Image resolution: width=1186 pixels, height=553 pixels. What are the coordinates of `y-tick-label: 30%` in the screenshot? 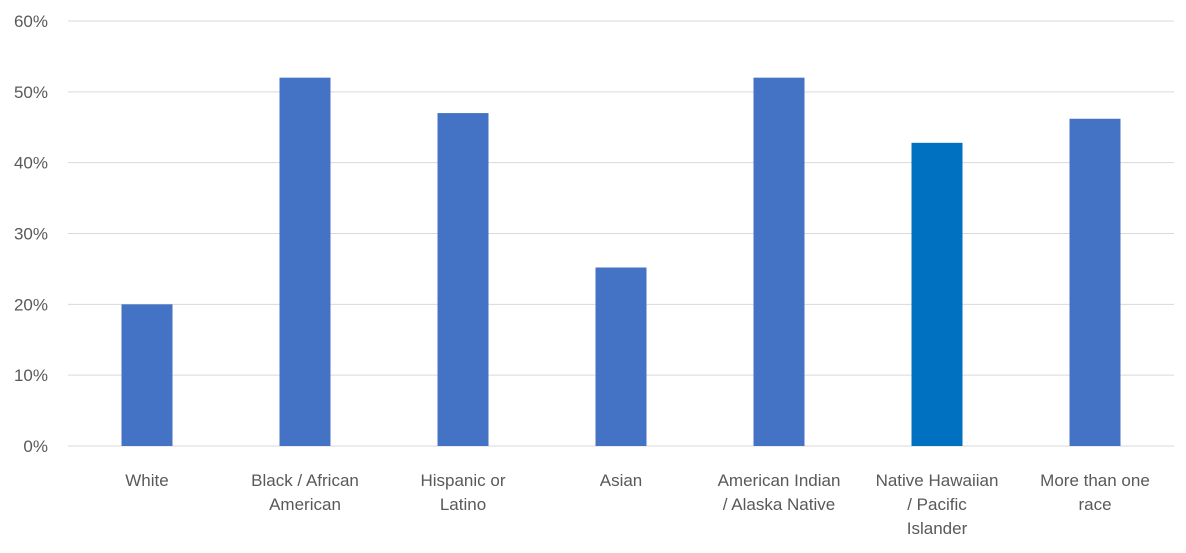 It's located at (31, 234).